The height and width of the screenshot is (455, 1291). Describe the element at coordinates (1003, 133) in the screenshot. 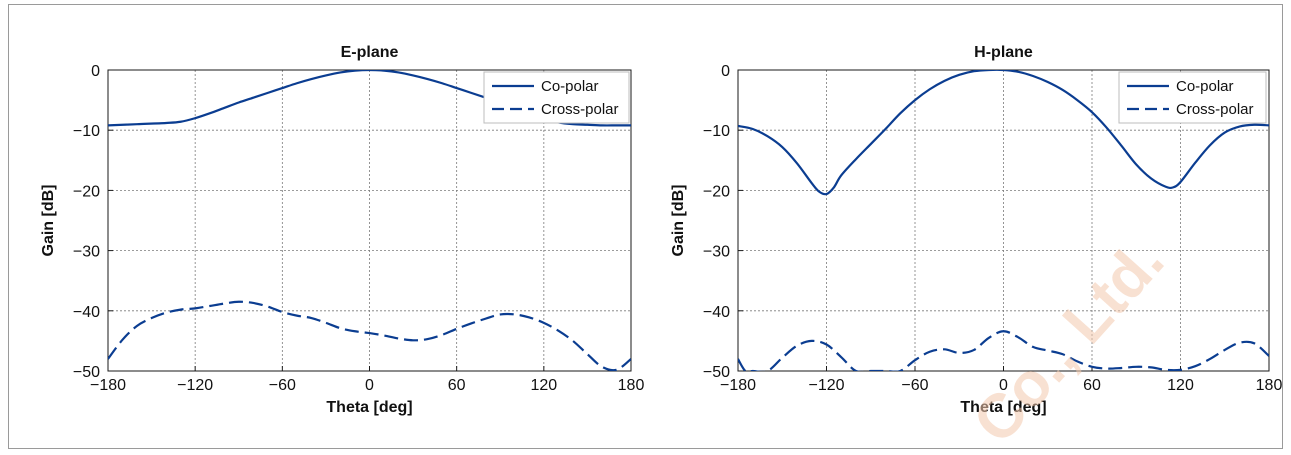

I see `series-line-co-polar` at that location.